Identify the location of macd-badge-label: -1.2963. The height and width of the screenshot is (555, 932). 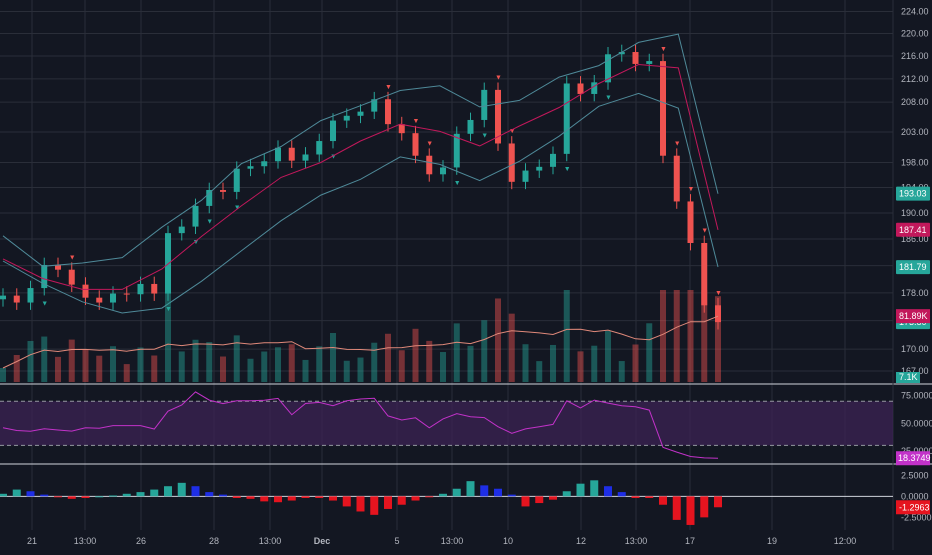
(914, 507).